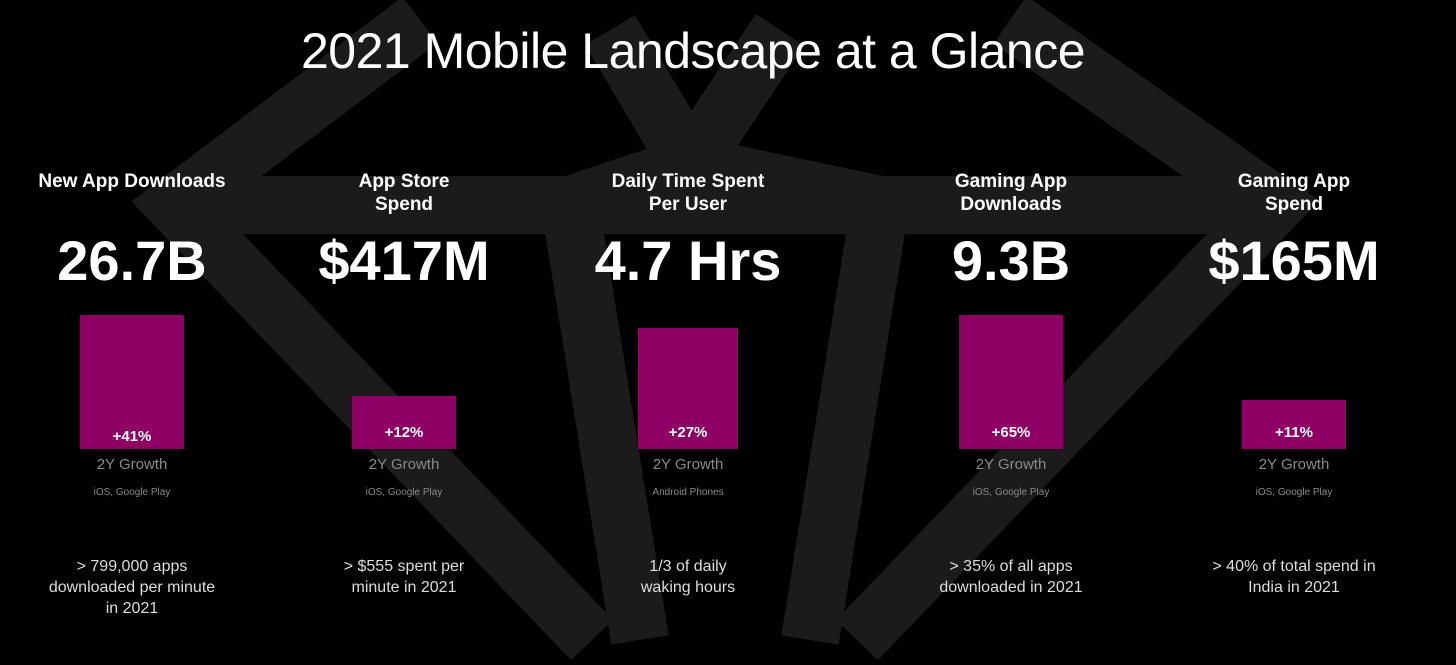 This screenshot has height=665, width=1456. I want to click on metric-note-text: > $555 spent per minute in 2021, so click(404, 577).